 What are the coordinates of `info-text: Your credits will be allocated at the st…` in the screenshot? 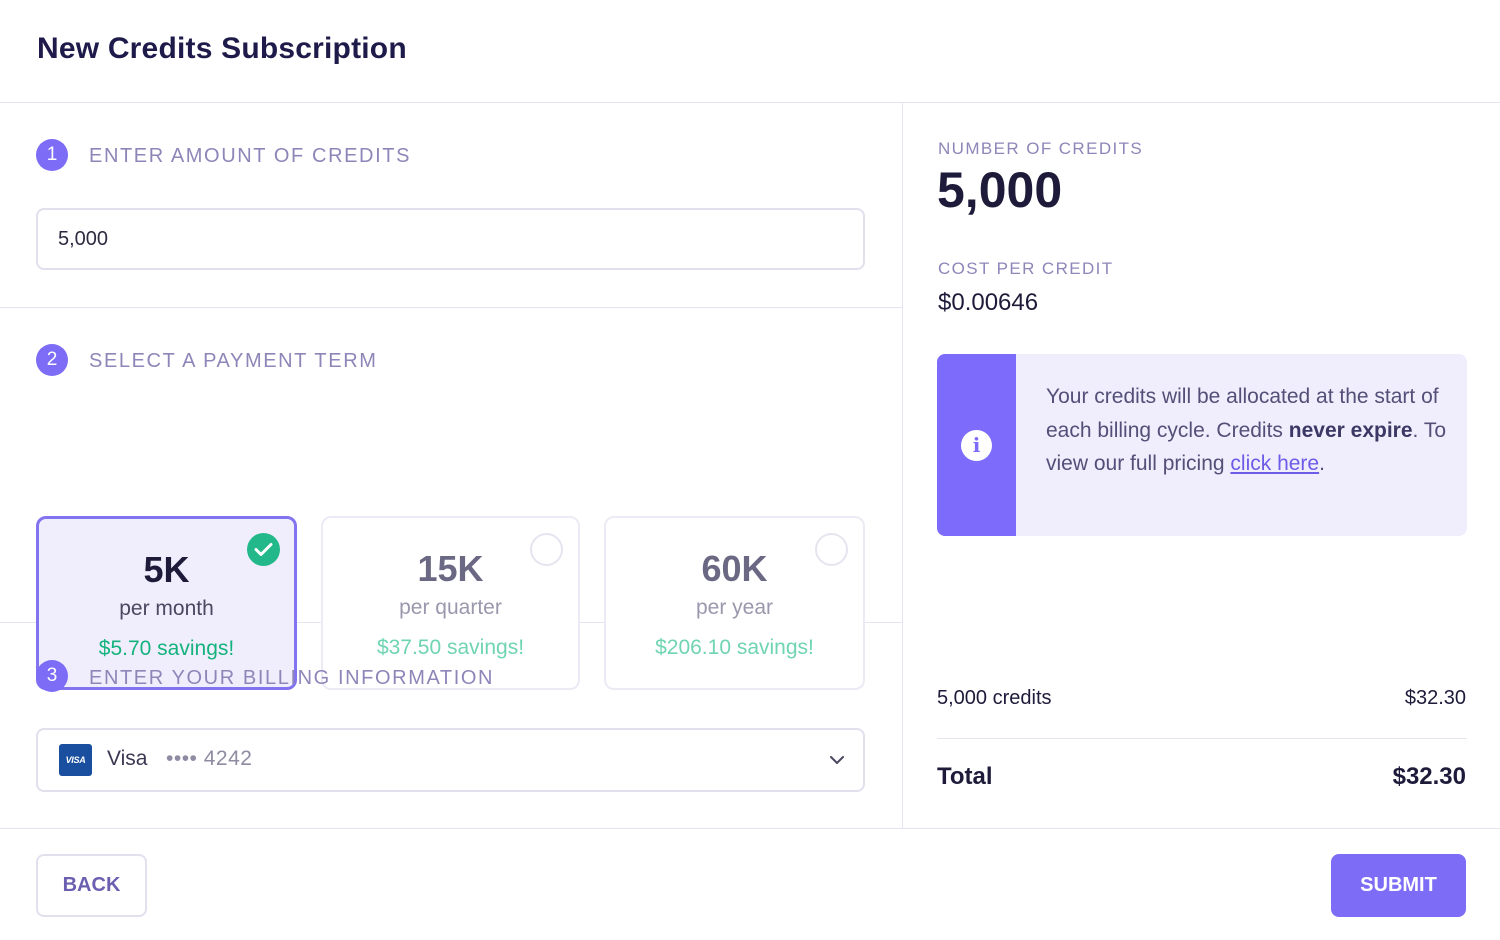 It's located at (1246, 430).